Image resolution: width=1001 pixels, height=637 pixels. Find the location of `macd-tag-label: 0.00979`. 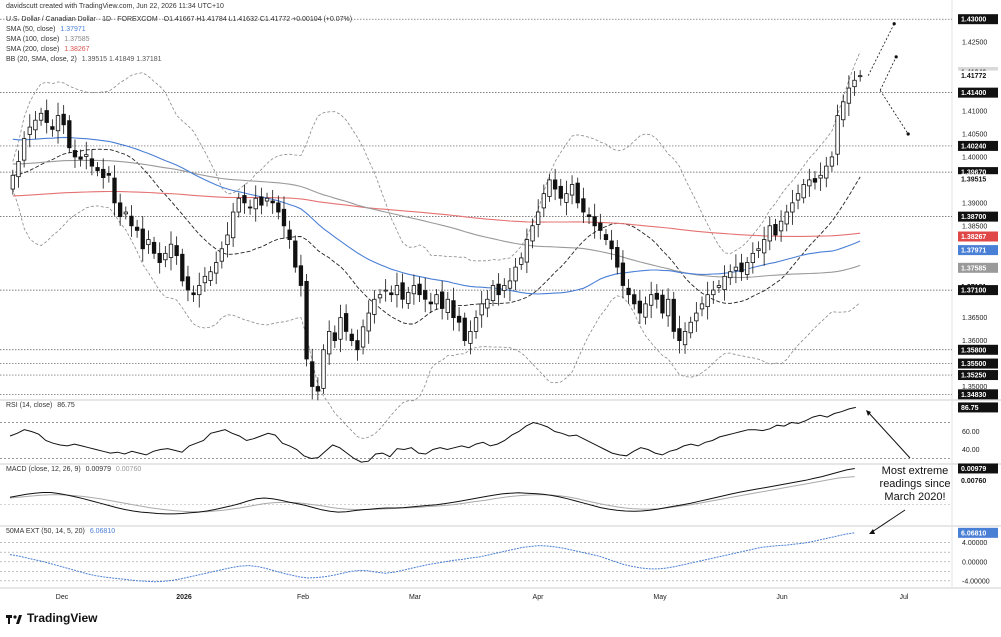

macd-tag-label: 0.00979 is located at coordinates (973, 469).